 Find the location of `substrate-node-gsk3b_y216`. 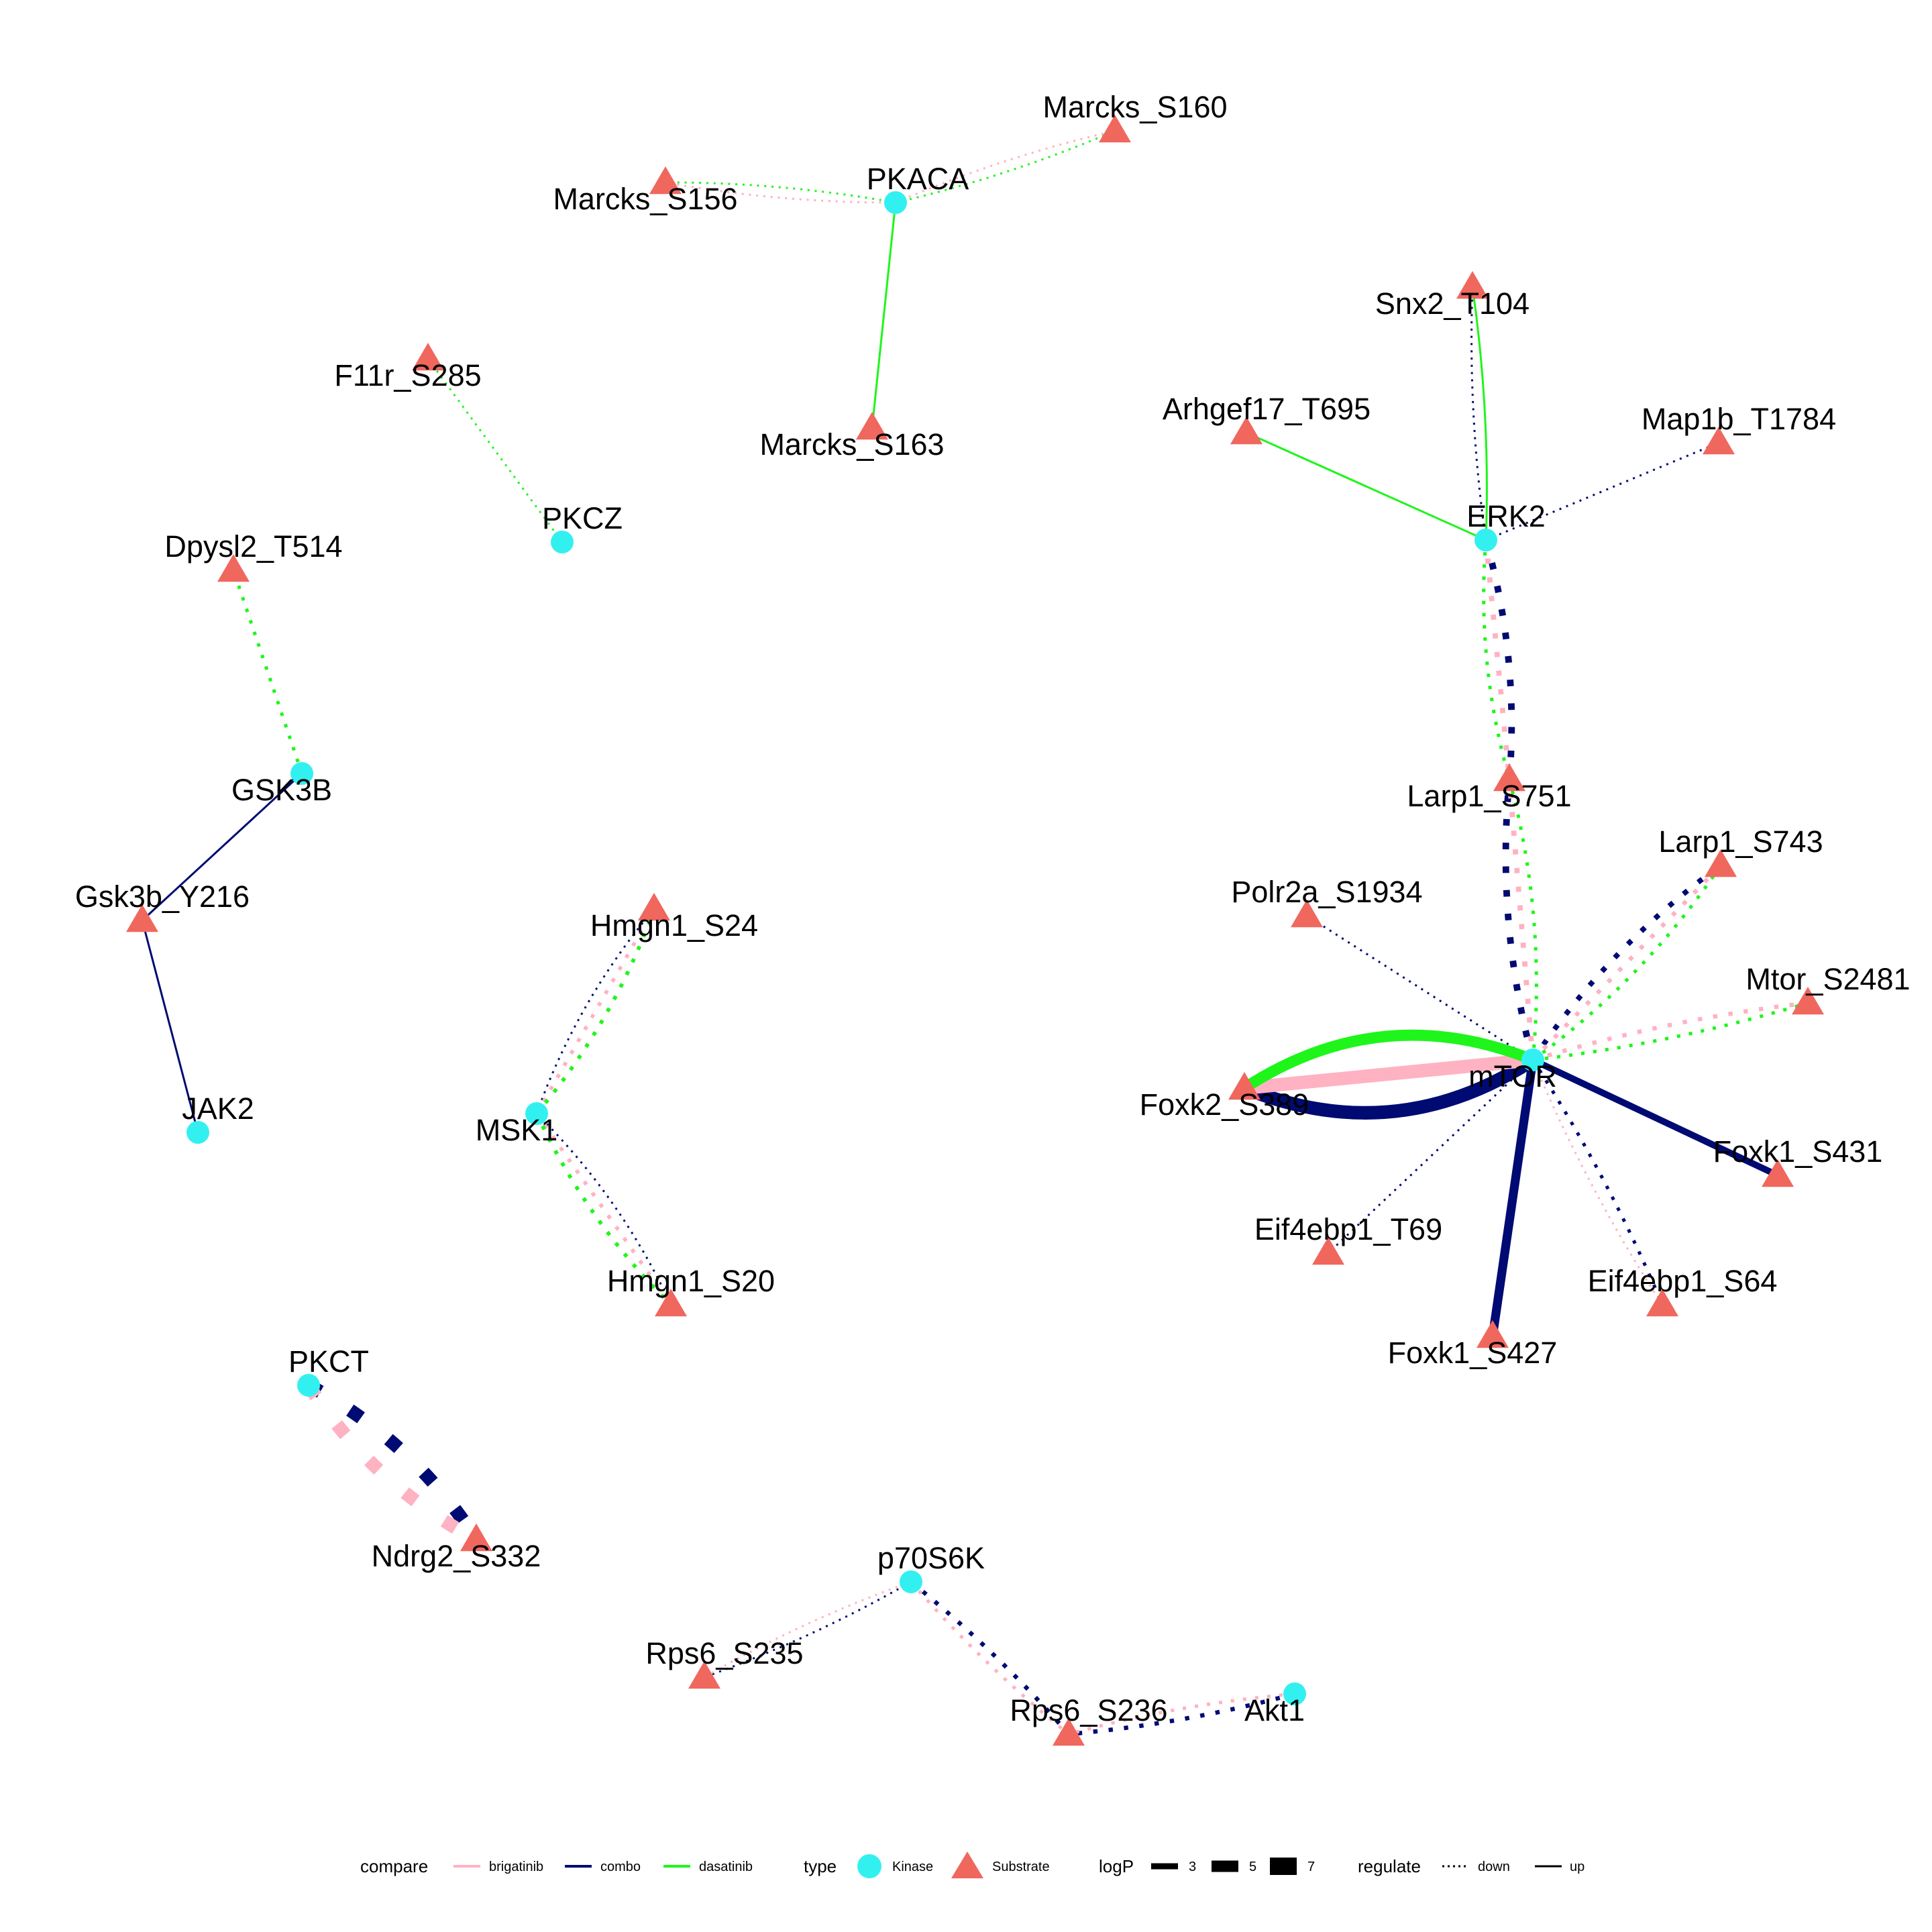

substrate-node-gsk3b_y216 is located at coordinates (142, 918).